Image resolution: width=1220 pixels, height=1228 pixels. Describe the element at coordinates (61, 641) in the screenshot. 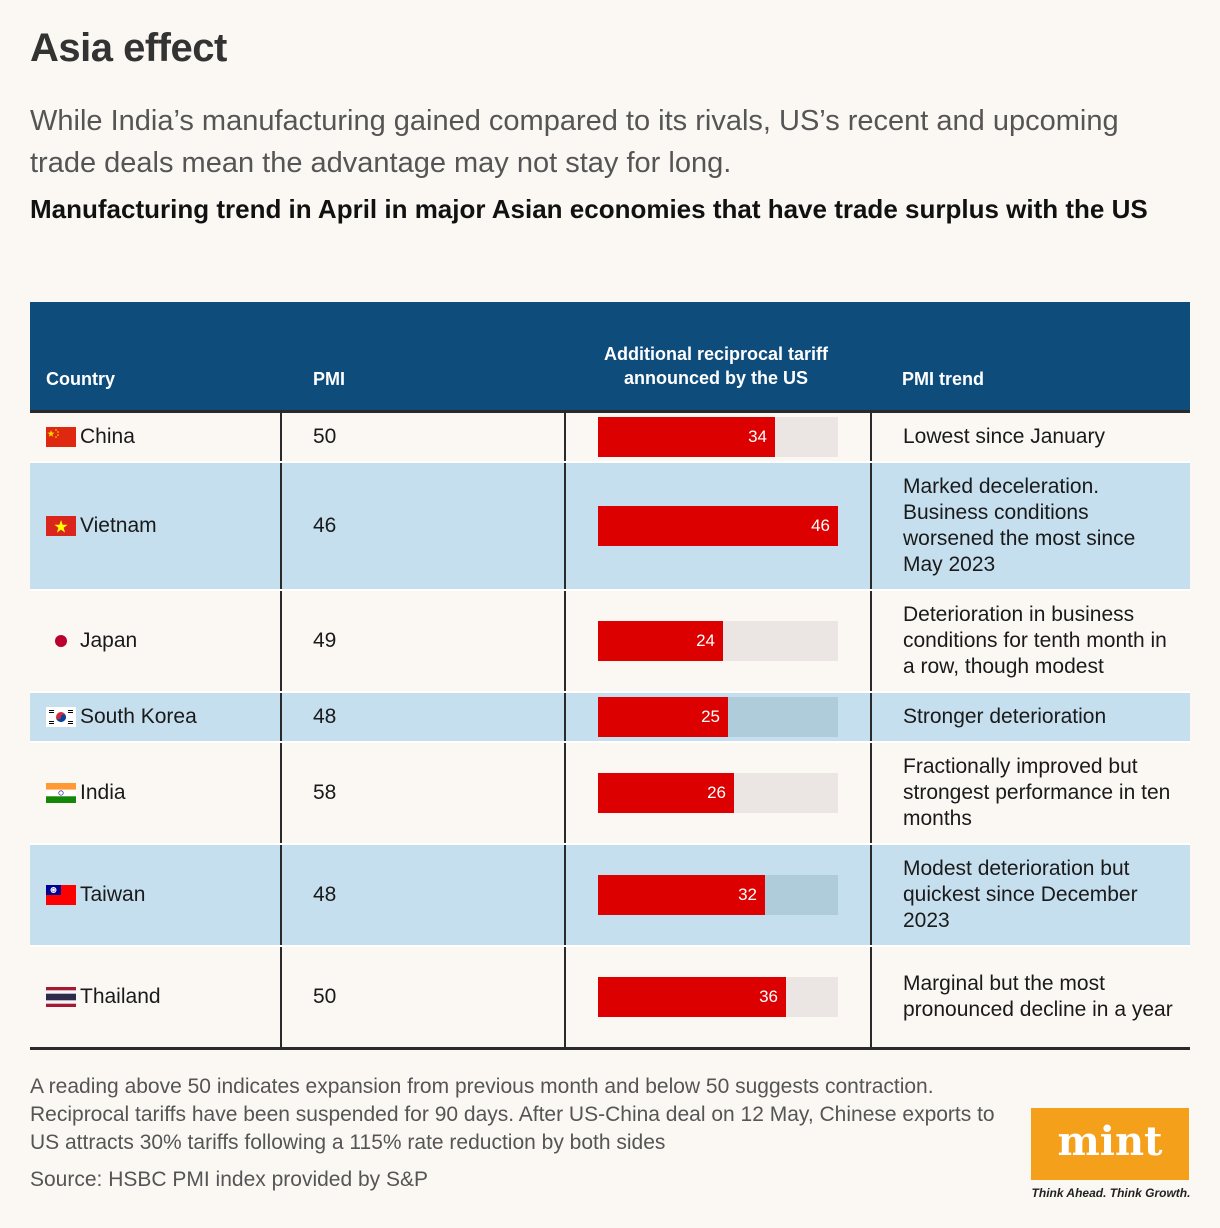

I see `japan-flag-icon` at that location.